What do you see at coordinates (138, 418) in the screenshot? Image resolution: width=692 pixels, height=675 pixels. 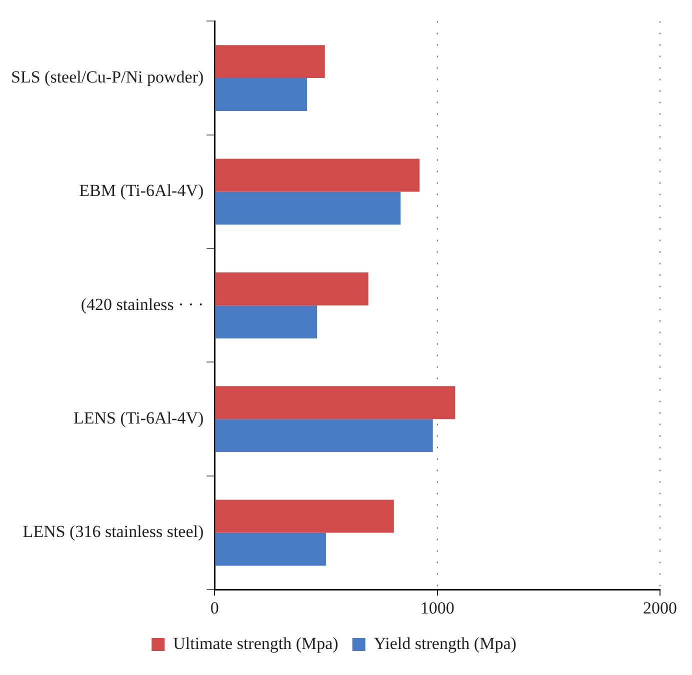 I see `y-tick-label: LENS (Ti-6Al-4V)` at bounding box center [138, 418].